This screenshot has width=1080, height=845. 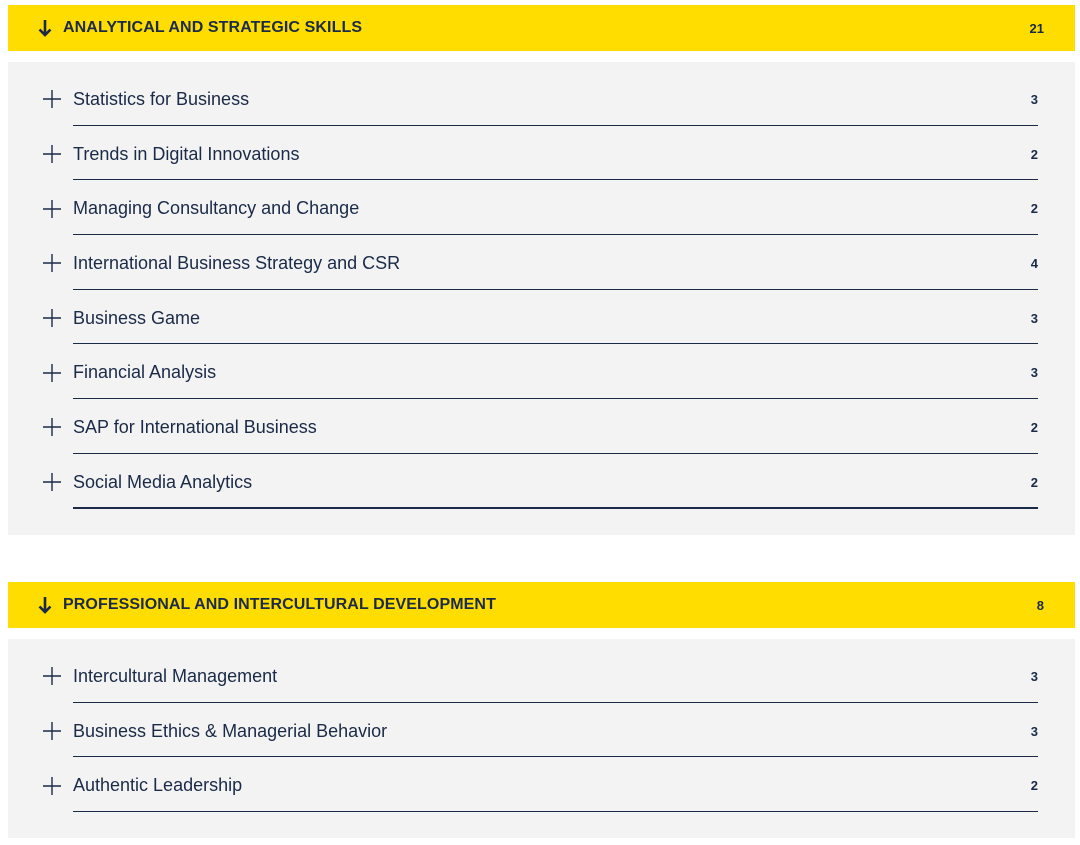 I want to click on course-name: Trends in Digital Innovations, so click(x=186, y=153).